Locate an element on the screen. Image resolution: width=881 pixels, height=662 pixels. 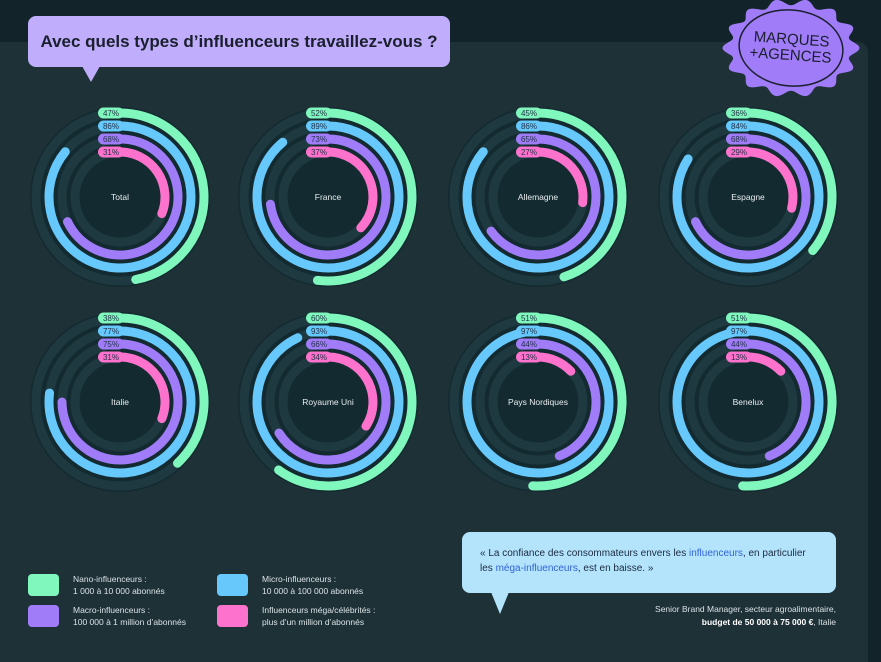
value-label-micro: 93% is located at coordinates (319, 331).